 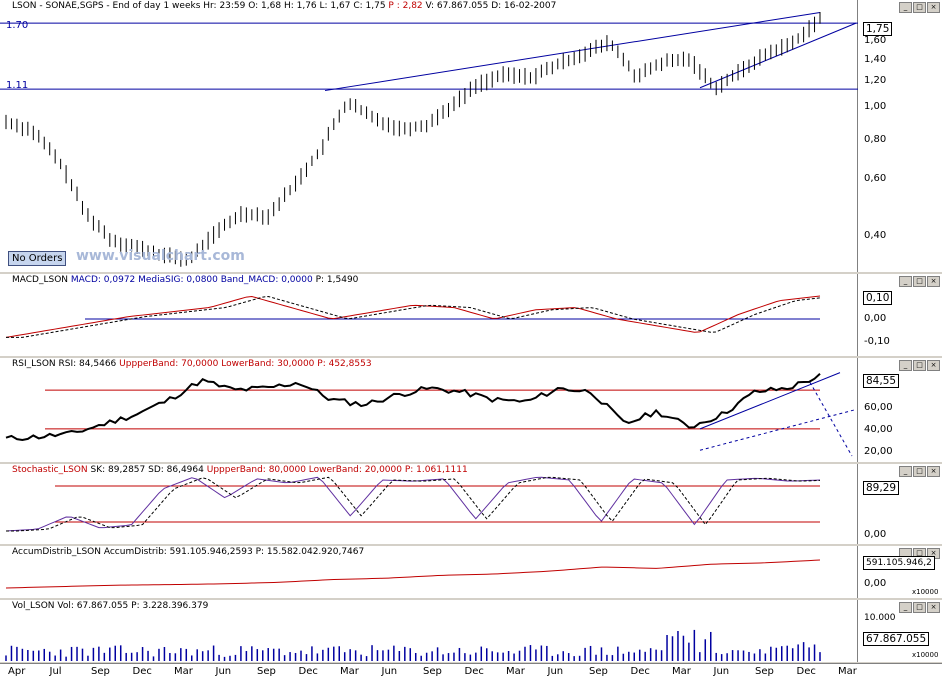 I want to click on y-tick: 0,40, so click(x=875, y=235).